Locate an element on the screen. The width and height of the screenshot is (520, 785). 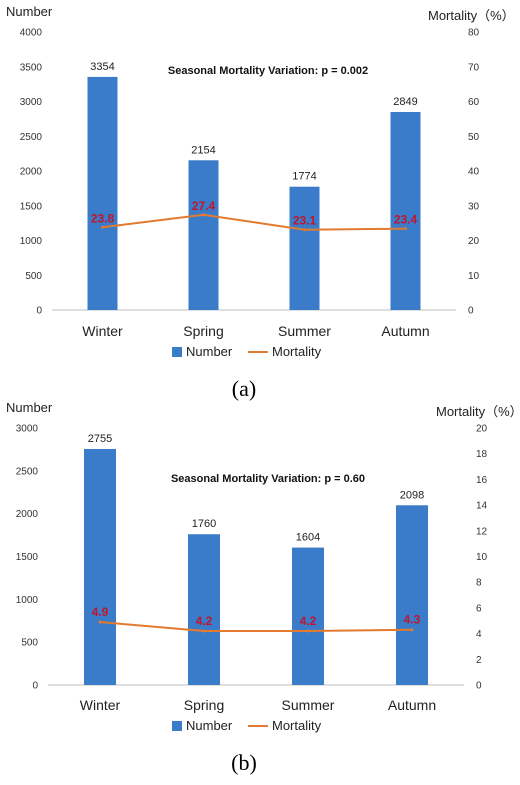
y-right-tick-label: 16 is located at coordinates (482, 480).